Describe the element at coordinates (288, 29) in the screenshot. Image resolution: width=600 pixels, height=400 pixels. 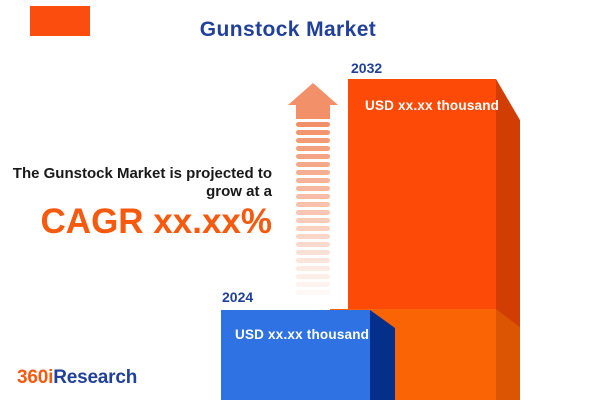
I see `page-title: Gunstock Market` at that location.